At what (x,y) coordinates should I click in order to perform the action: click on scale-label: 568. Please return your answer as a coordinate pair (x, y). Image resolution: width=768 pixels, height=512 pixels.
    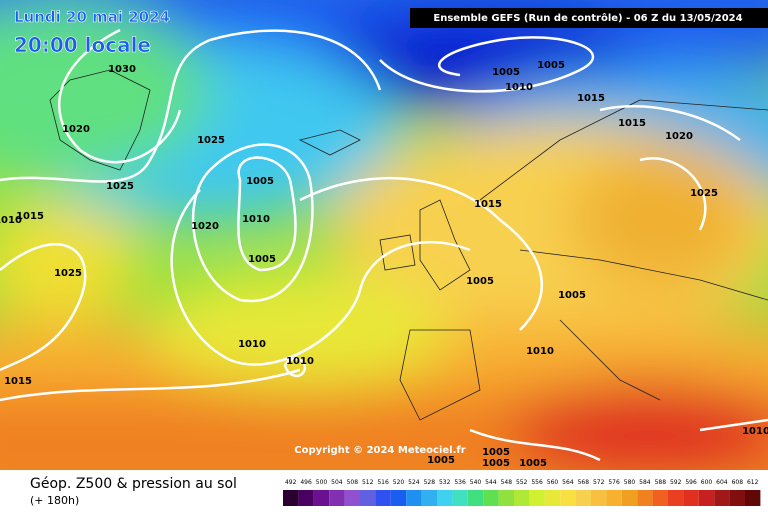
    Looking at the image, I should click on (584, 482).